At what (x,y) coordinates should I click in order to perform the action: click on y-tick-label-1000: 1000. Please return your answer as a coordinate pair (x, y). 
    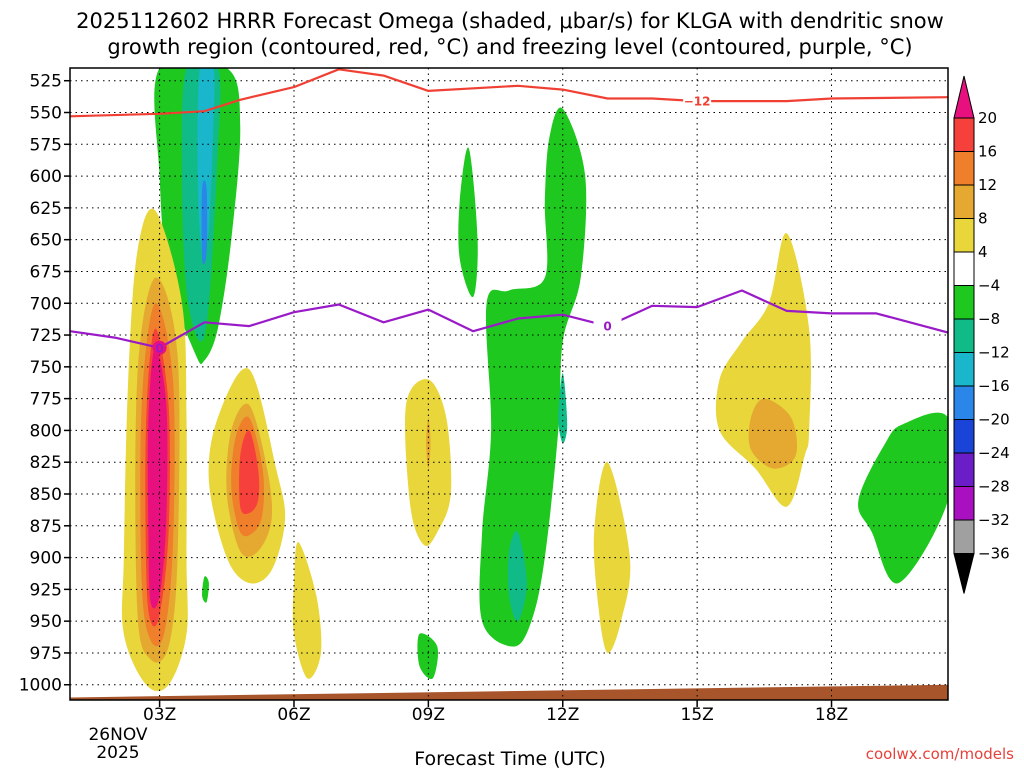
    Looking at the image, I should click on (40, 686).